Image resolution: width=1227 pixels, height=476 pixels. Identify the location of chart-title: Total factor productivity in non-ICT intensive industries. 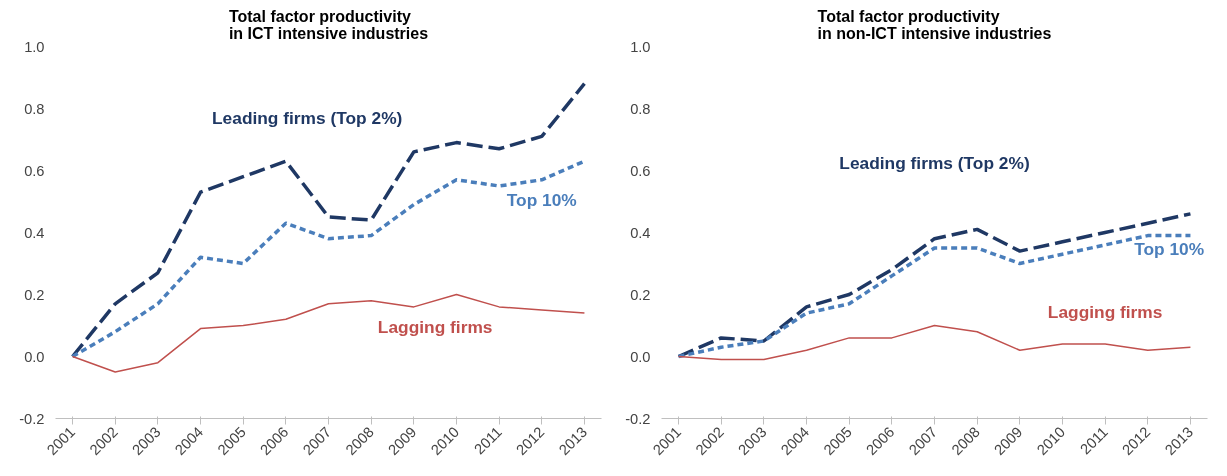
(934, 24).